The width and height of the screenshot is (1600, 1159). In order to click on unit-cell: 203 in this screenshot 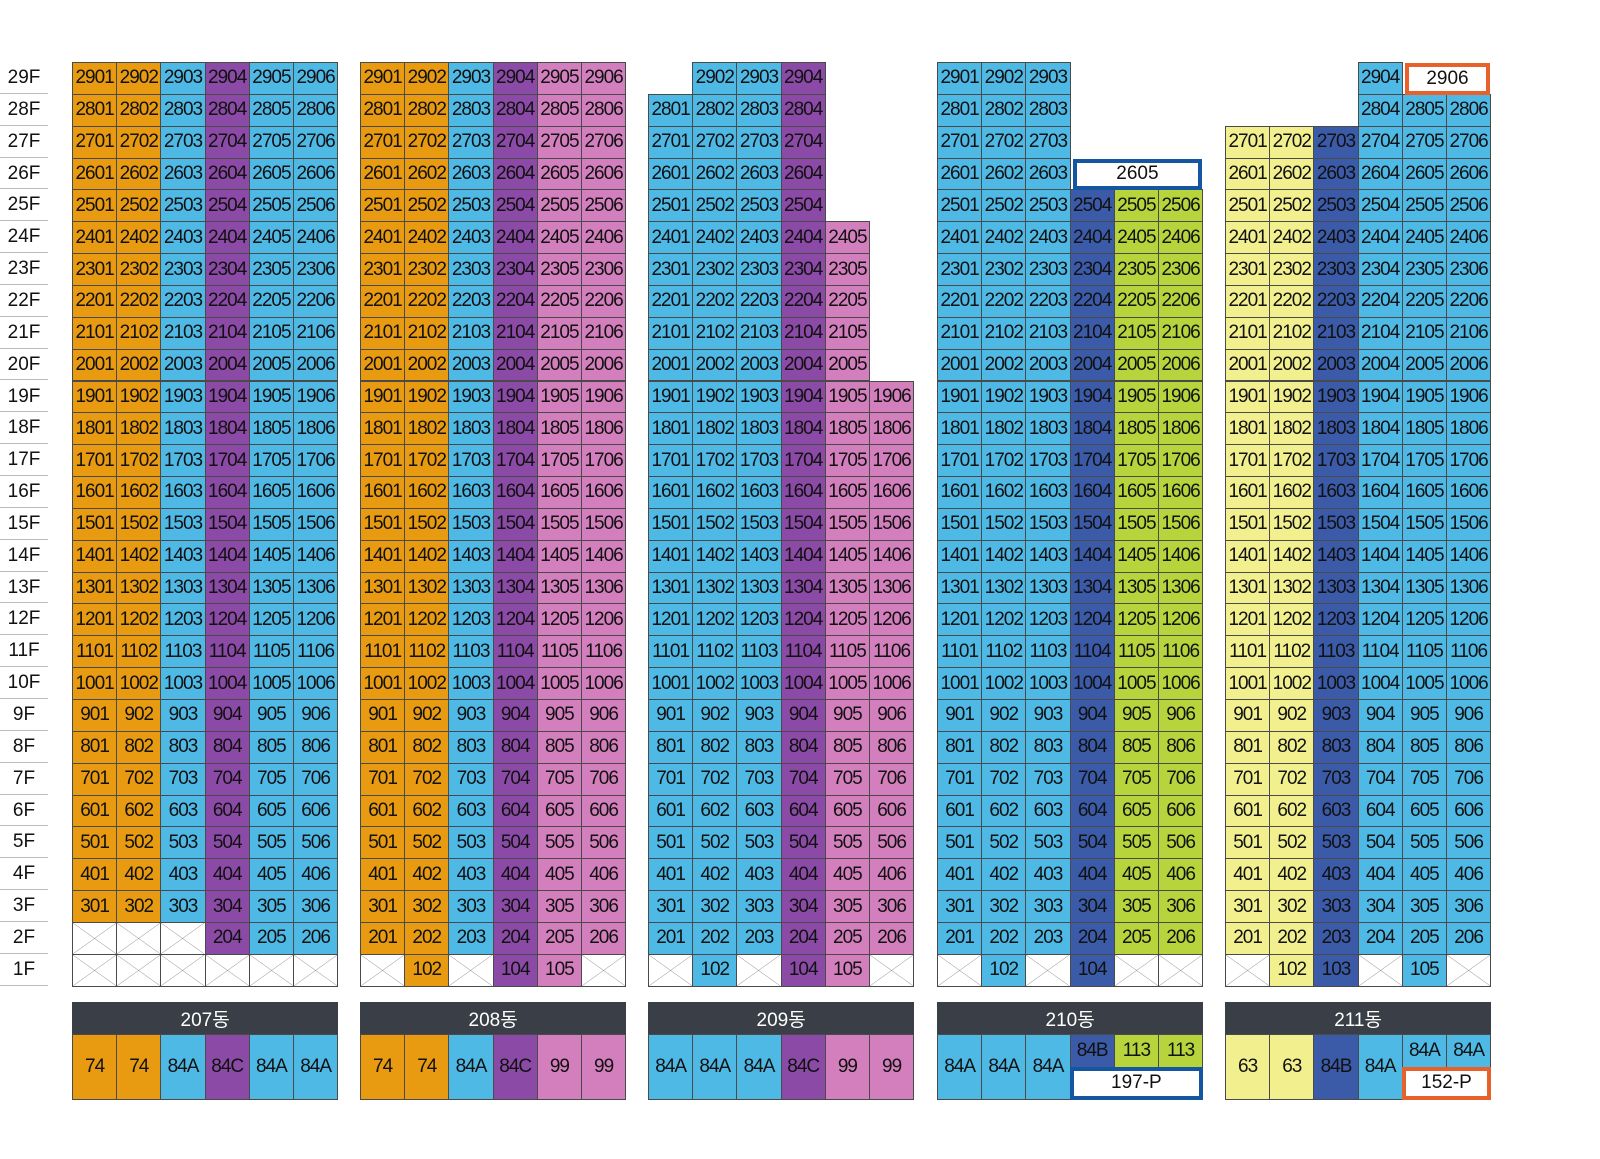, I will do `click(1336, 938)`.